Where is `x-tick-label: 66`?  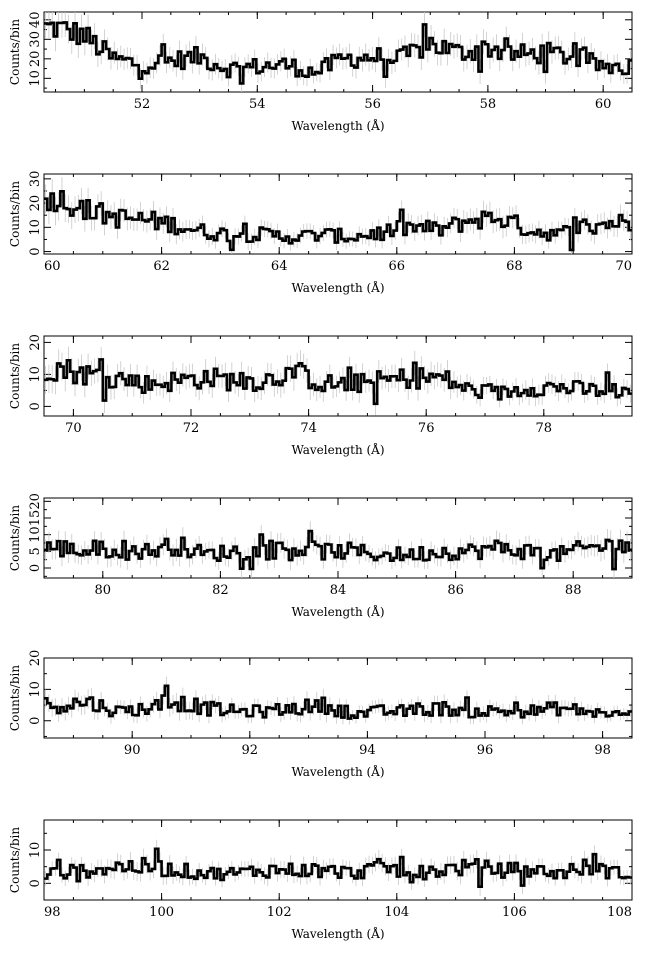
x-tick-label: 66 is located at coordinates (397, 266).